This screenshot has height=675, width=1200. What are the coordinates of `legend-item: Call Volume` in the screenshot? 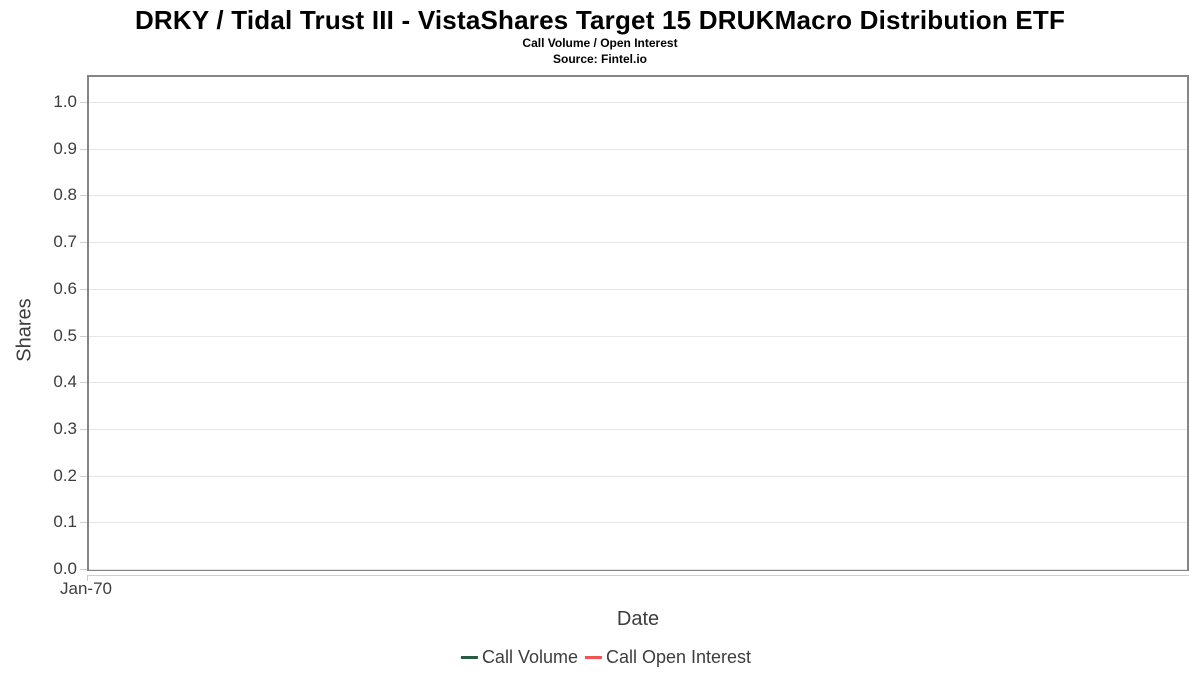 It's located at (519, 657).